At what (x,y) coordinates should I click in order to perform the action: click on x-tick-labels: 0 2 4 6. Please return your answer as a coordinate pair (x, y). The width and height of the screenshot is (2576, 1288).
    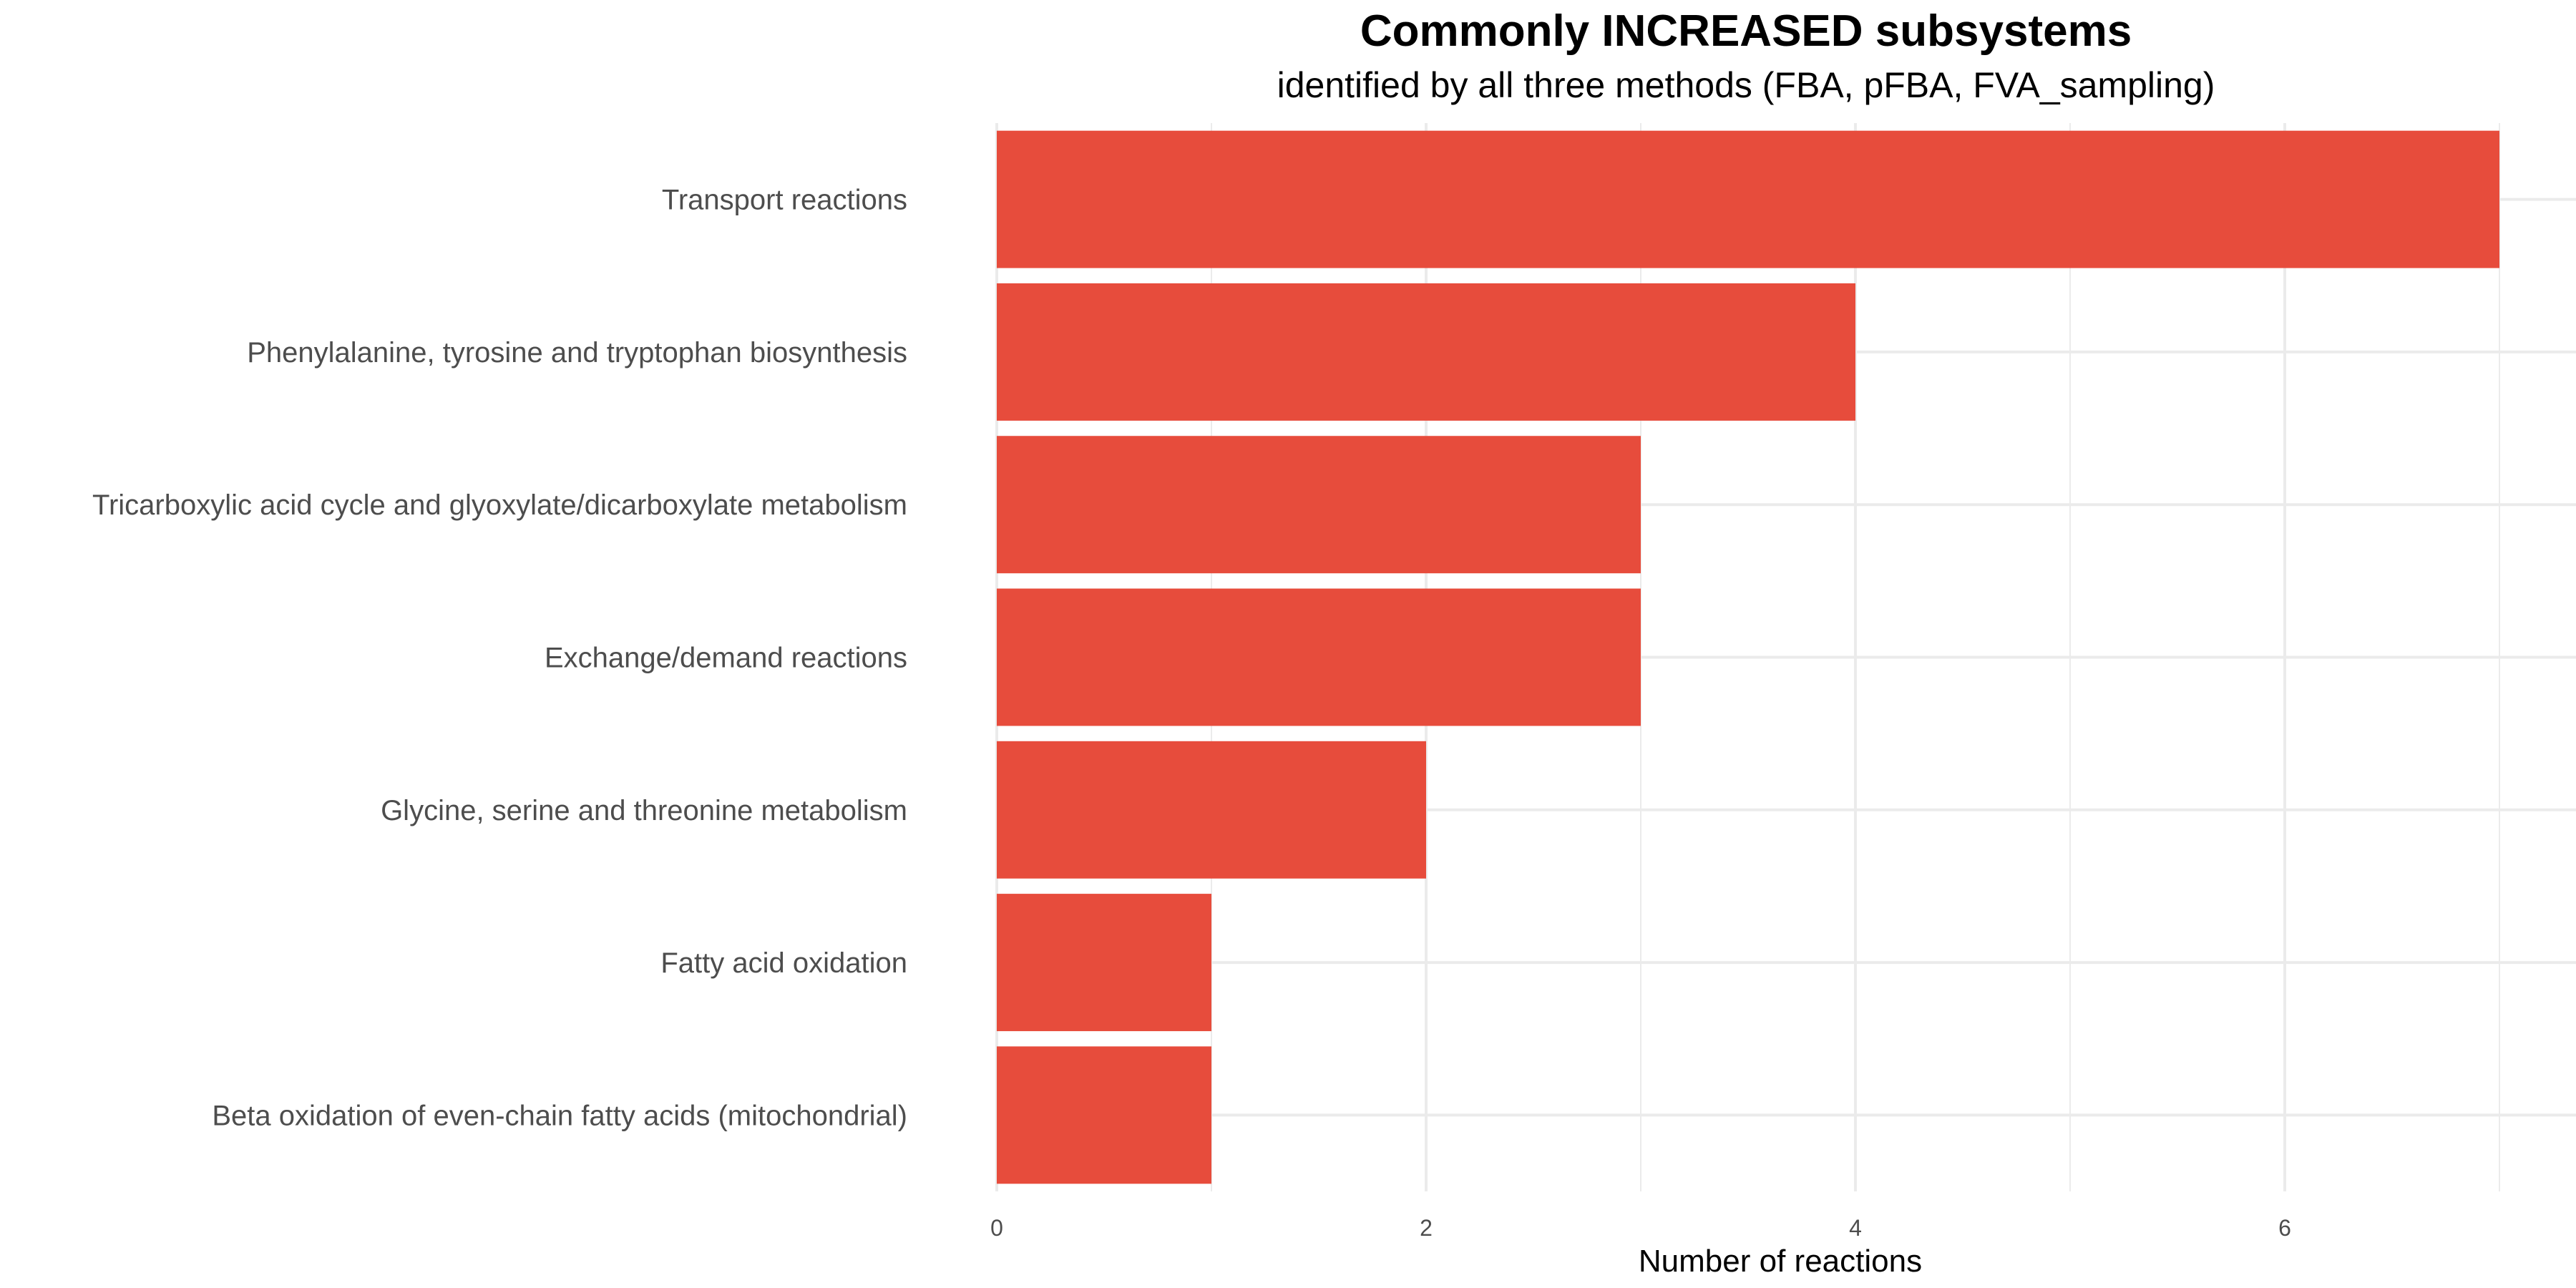
    Looking at the image, I should click on (1640, 1228).